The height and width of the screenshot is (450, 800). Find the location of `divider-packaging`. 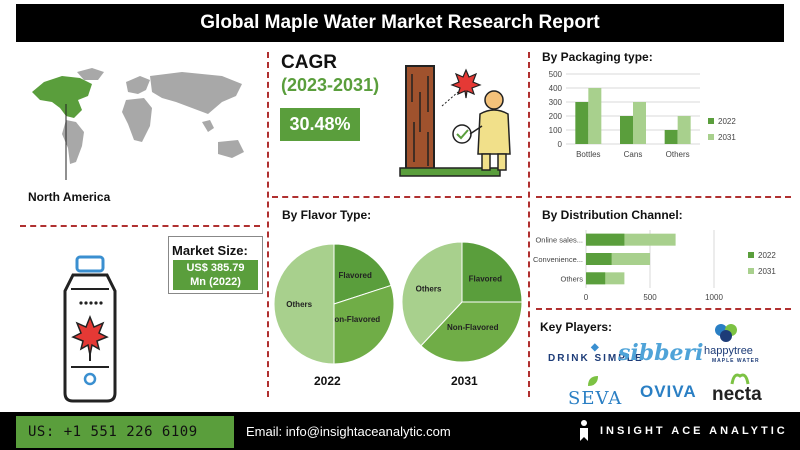

divider-packaging is located at coordinates (663, 197).